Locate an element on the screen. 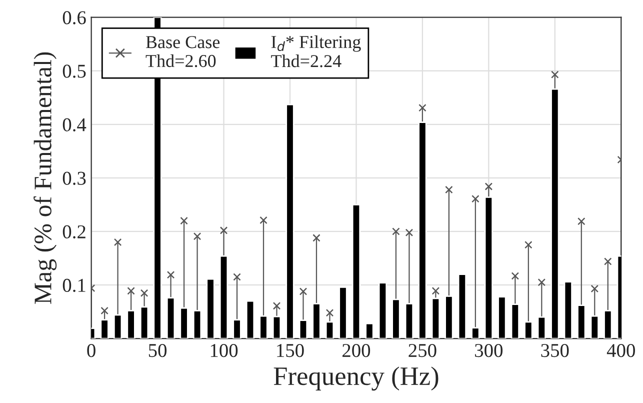 Image resolution: width=643 pixels, height=403 pixels. y-tick-label: 0.1 is located at coordinates (74, 285).